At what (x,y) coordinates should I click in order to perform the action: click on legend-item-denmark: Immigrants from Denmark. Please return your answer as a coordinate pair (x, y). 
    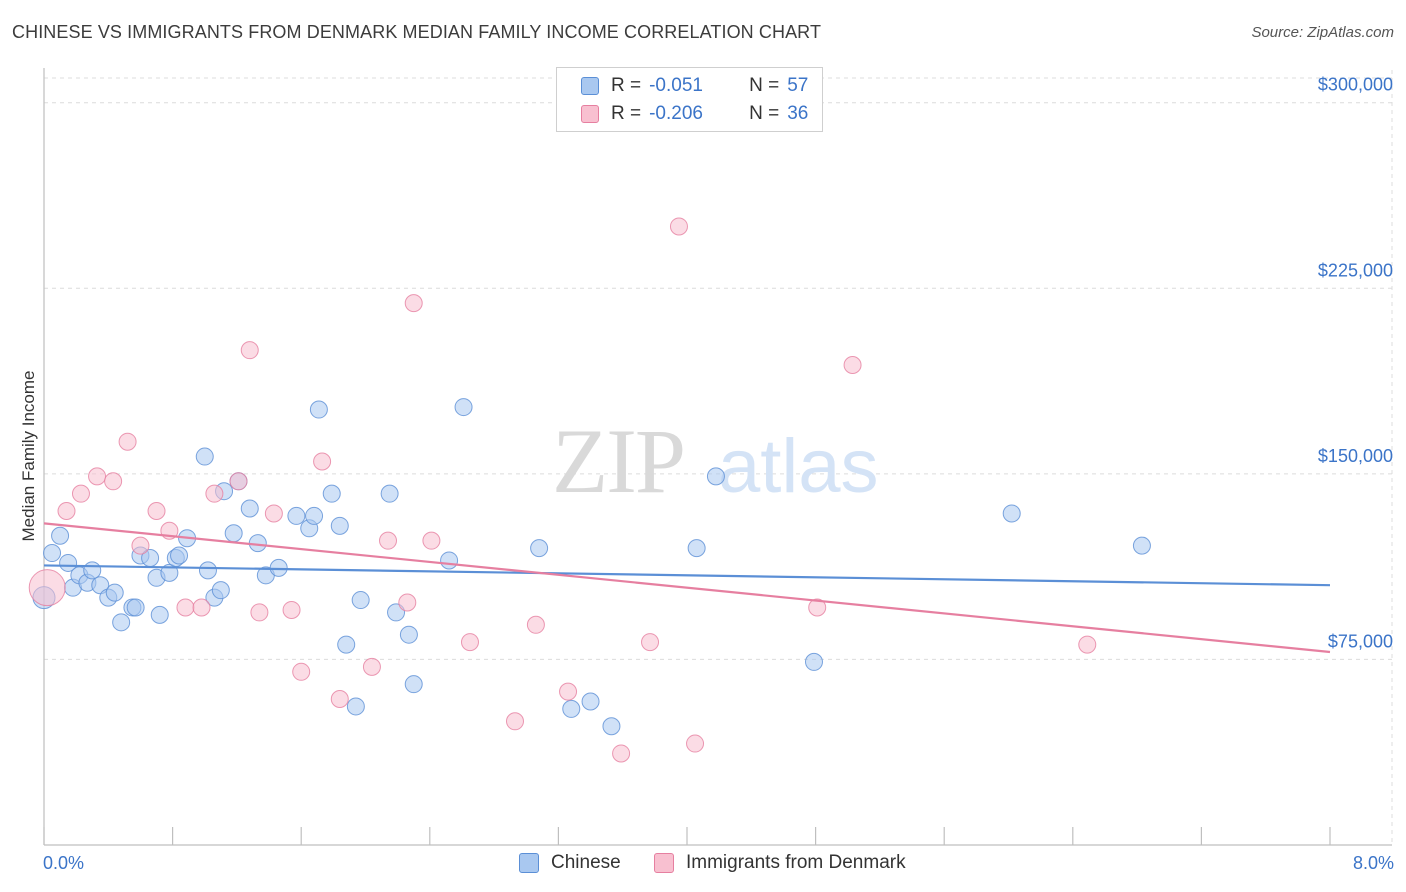
    Looking at the image, I should click on (780, 863).